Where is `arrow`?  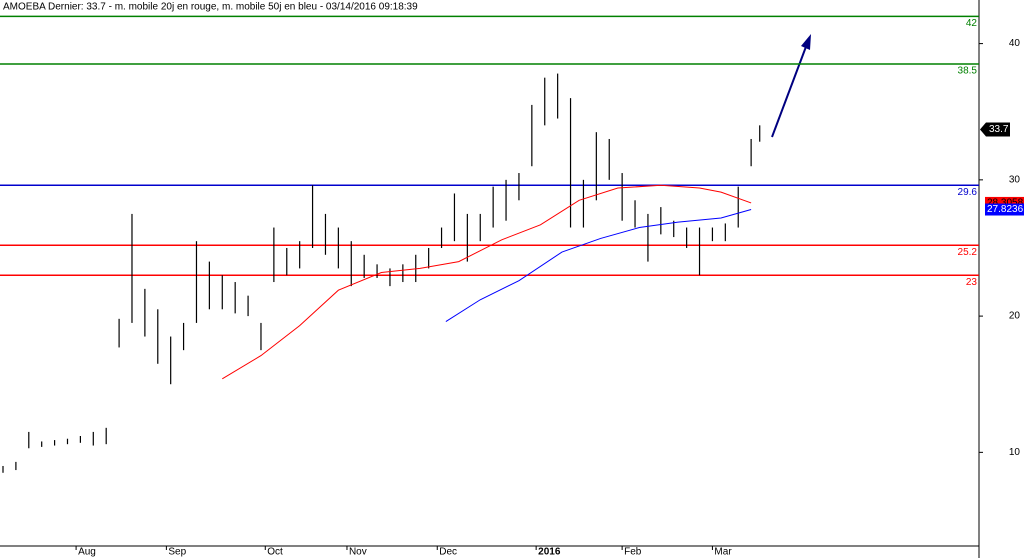 arrow is located at coordinates (789, 90).